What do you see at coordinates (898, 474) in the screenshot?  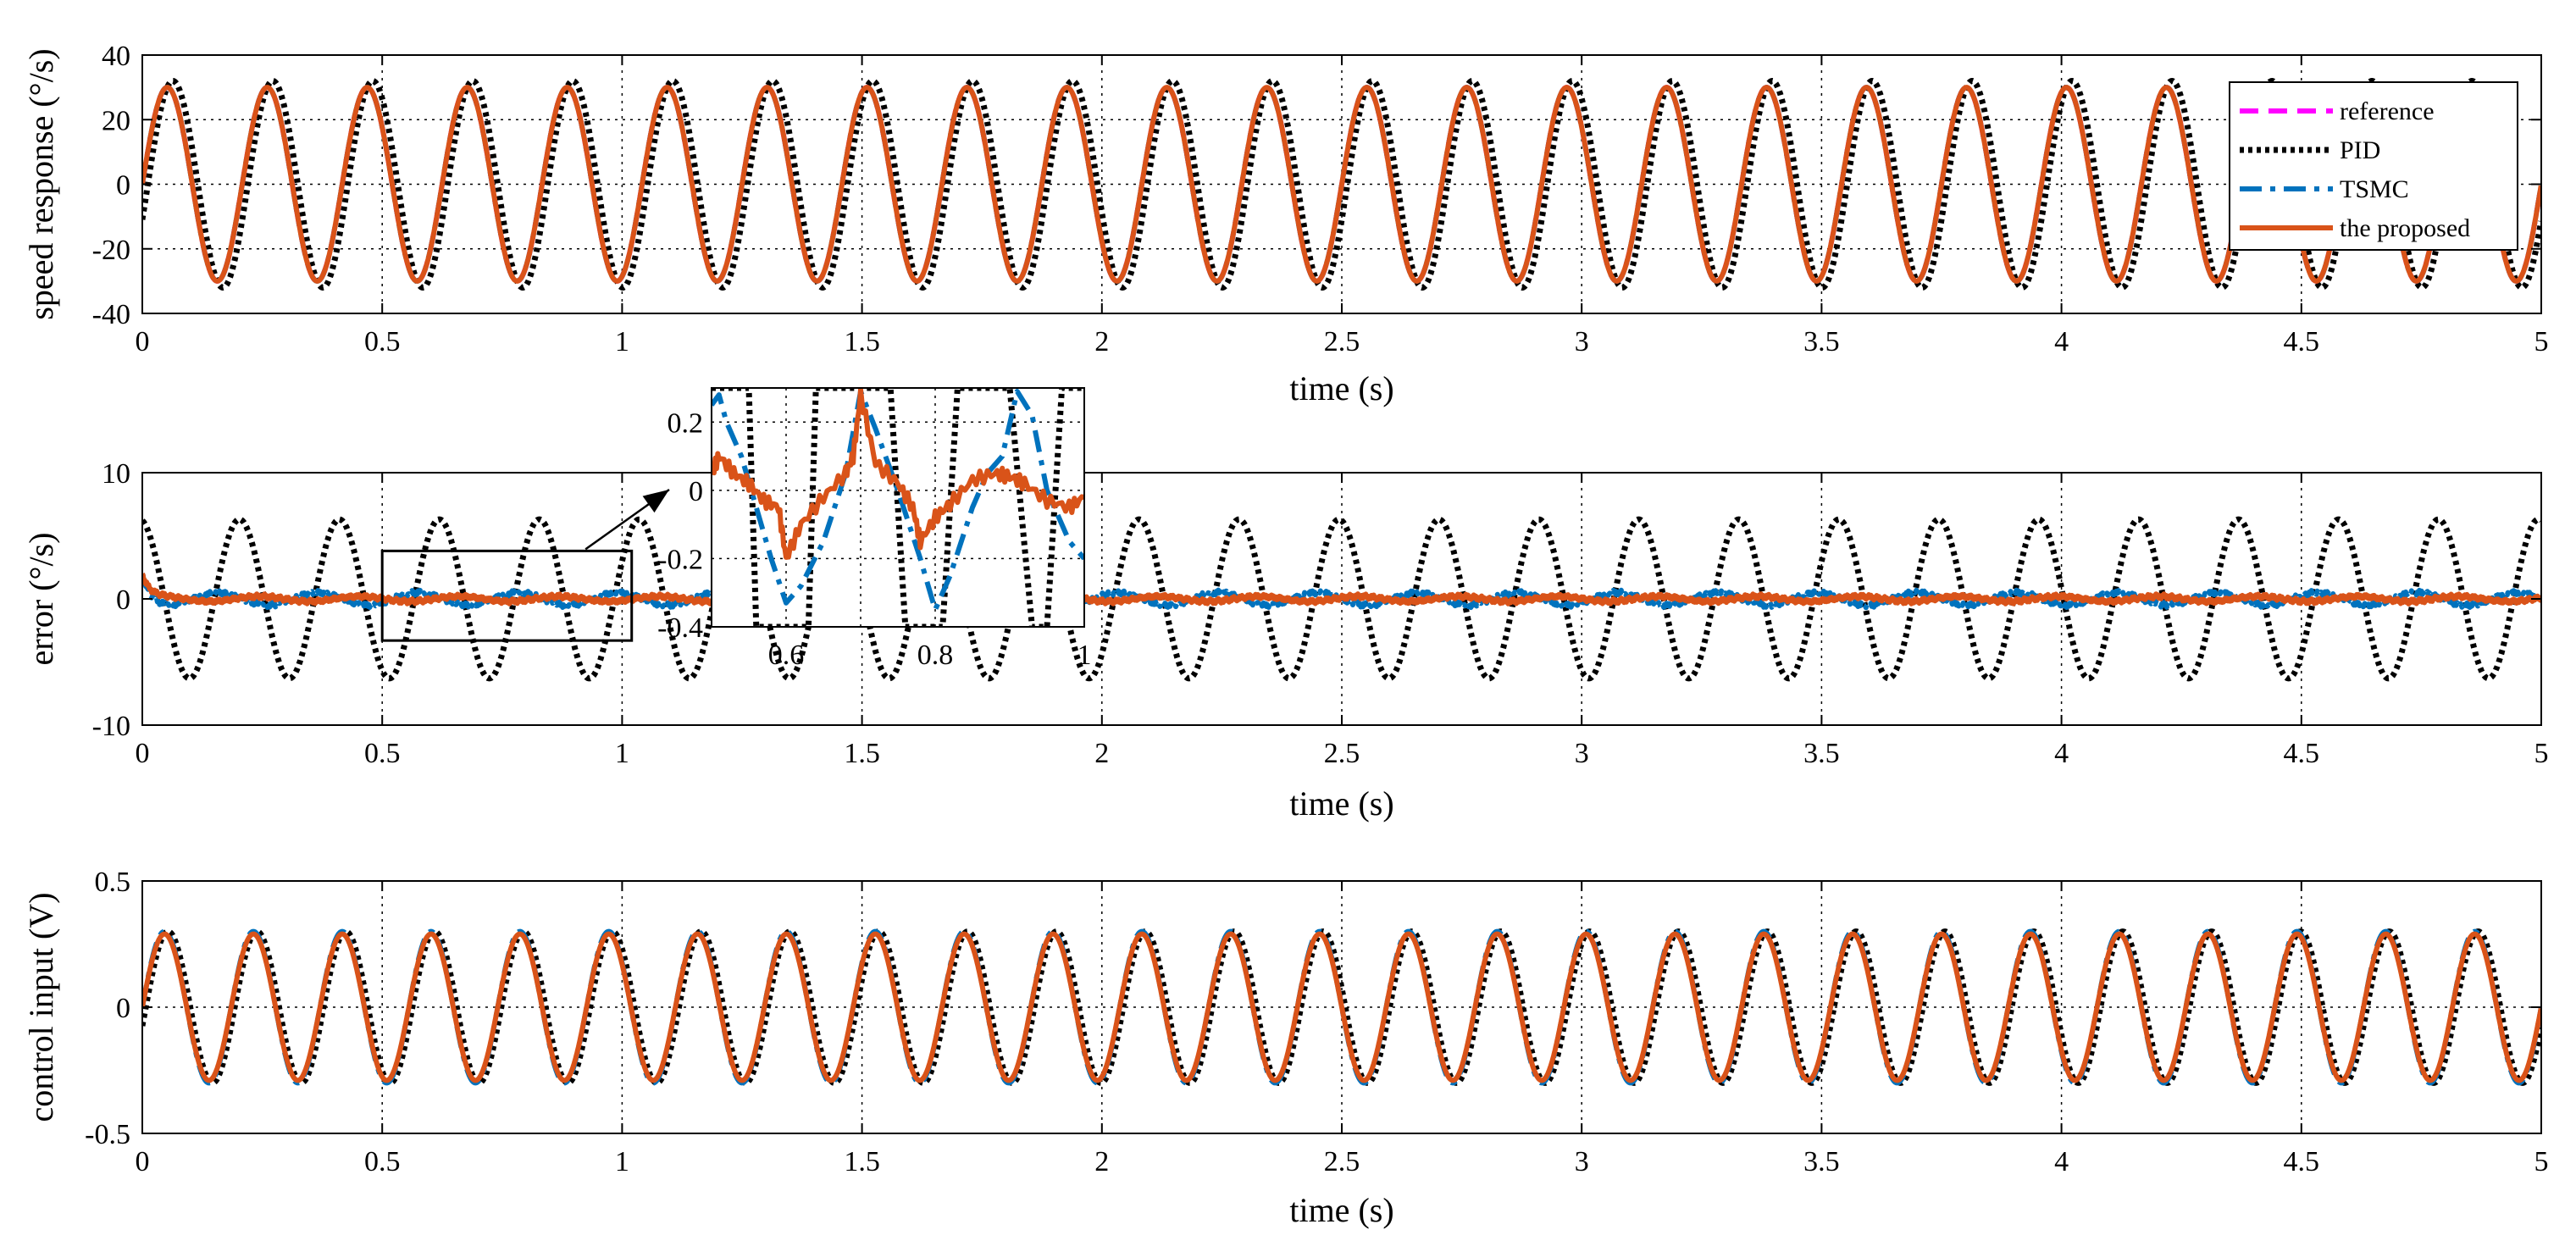 I see `inset-series-line-proposed` at bounding box center [898, 474].